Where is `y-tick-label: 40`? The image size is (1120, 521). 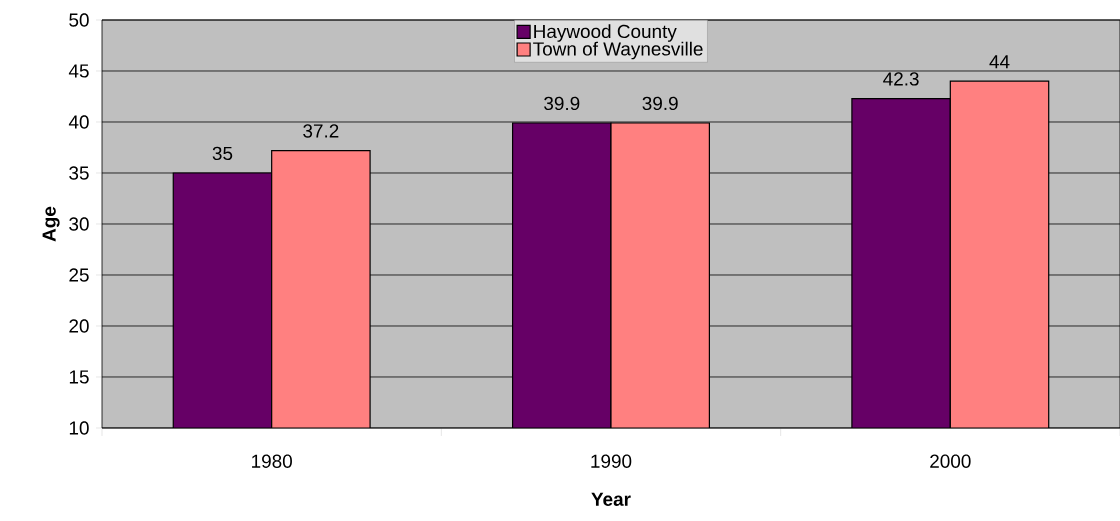 y-tick-label: 40 is located at coordinates (78, 122).